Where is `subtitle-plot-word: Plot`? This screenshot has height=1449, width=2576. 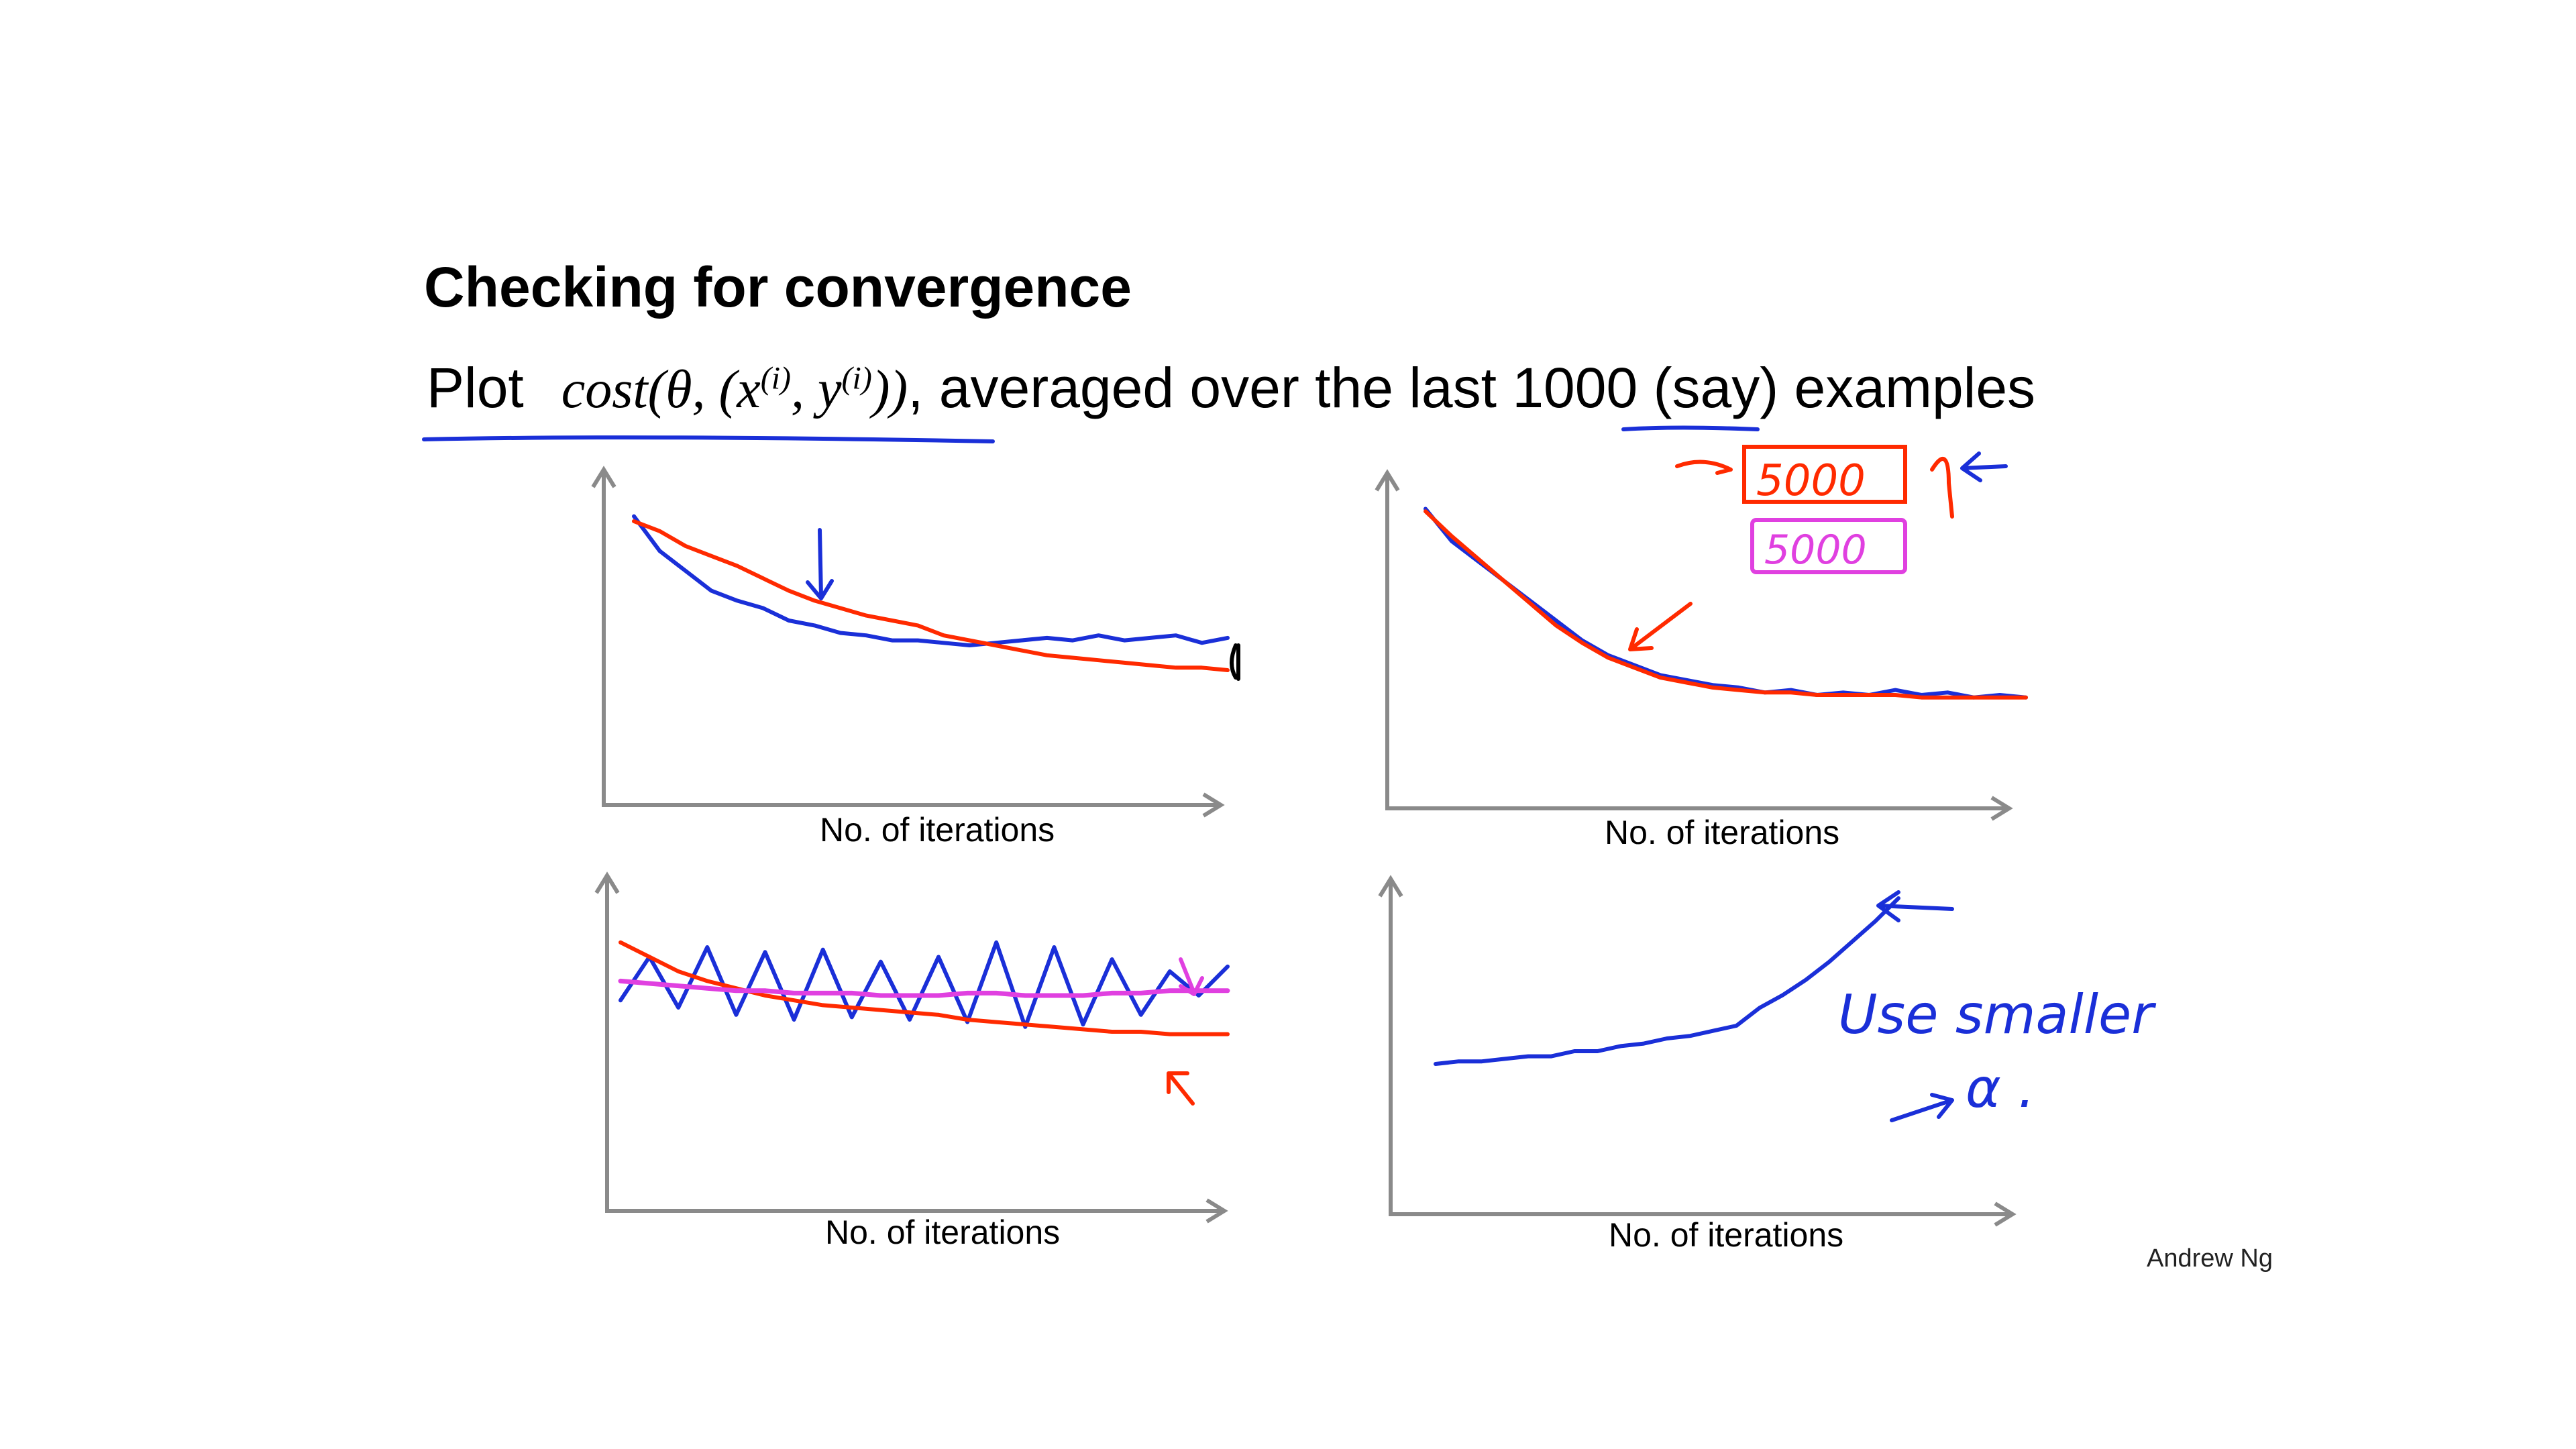
subtitle-plot-word: Plot is located at coordinates (475, 387).